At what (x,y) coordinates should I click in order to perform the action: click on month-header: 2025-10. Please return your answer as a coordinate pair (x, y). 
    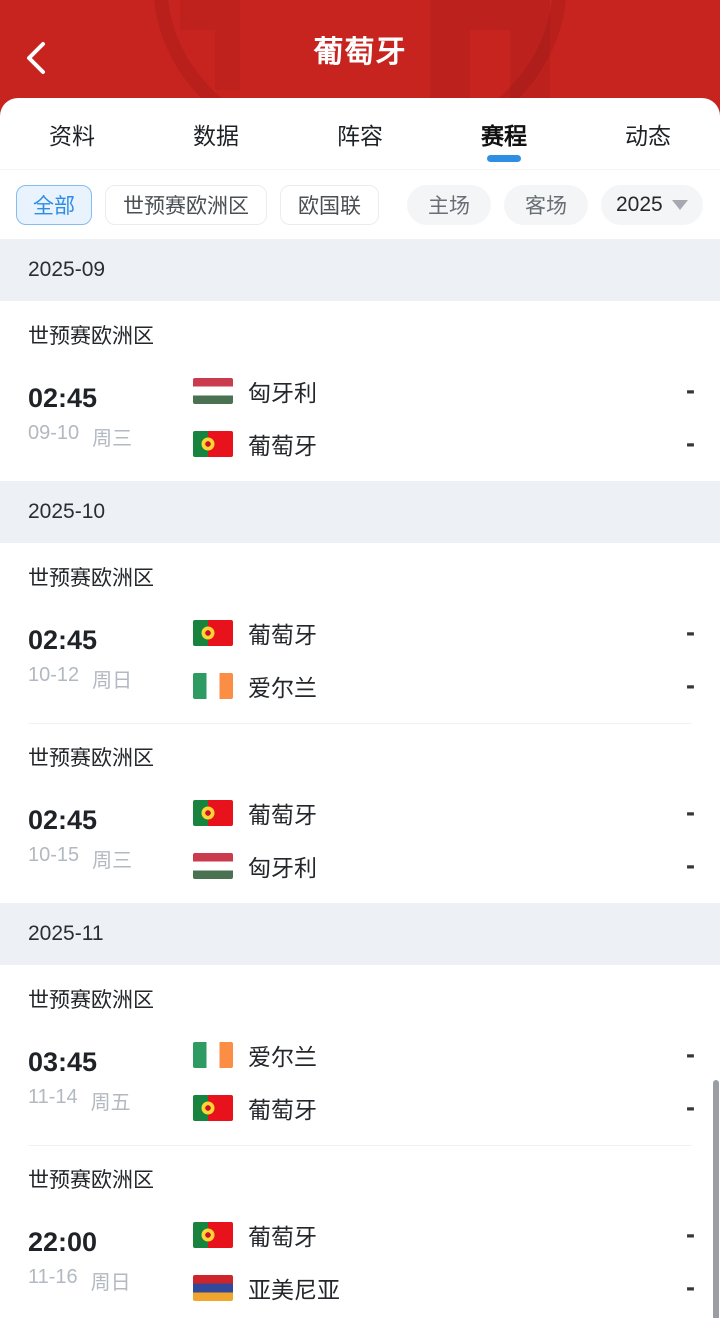
    Looking at the image, I should click on (360, 512).